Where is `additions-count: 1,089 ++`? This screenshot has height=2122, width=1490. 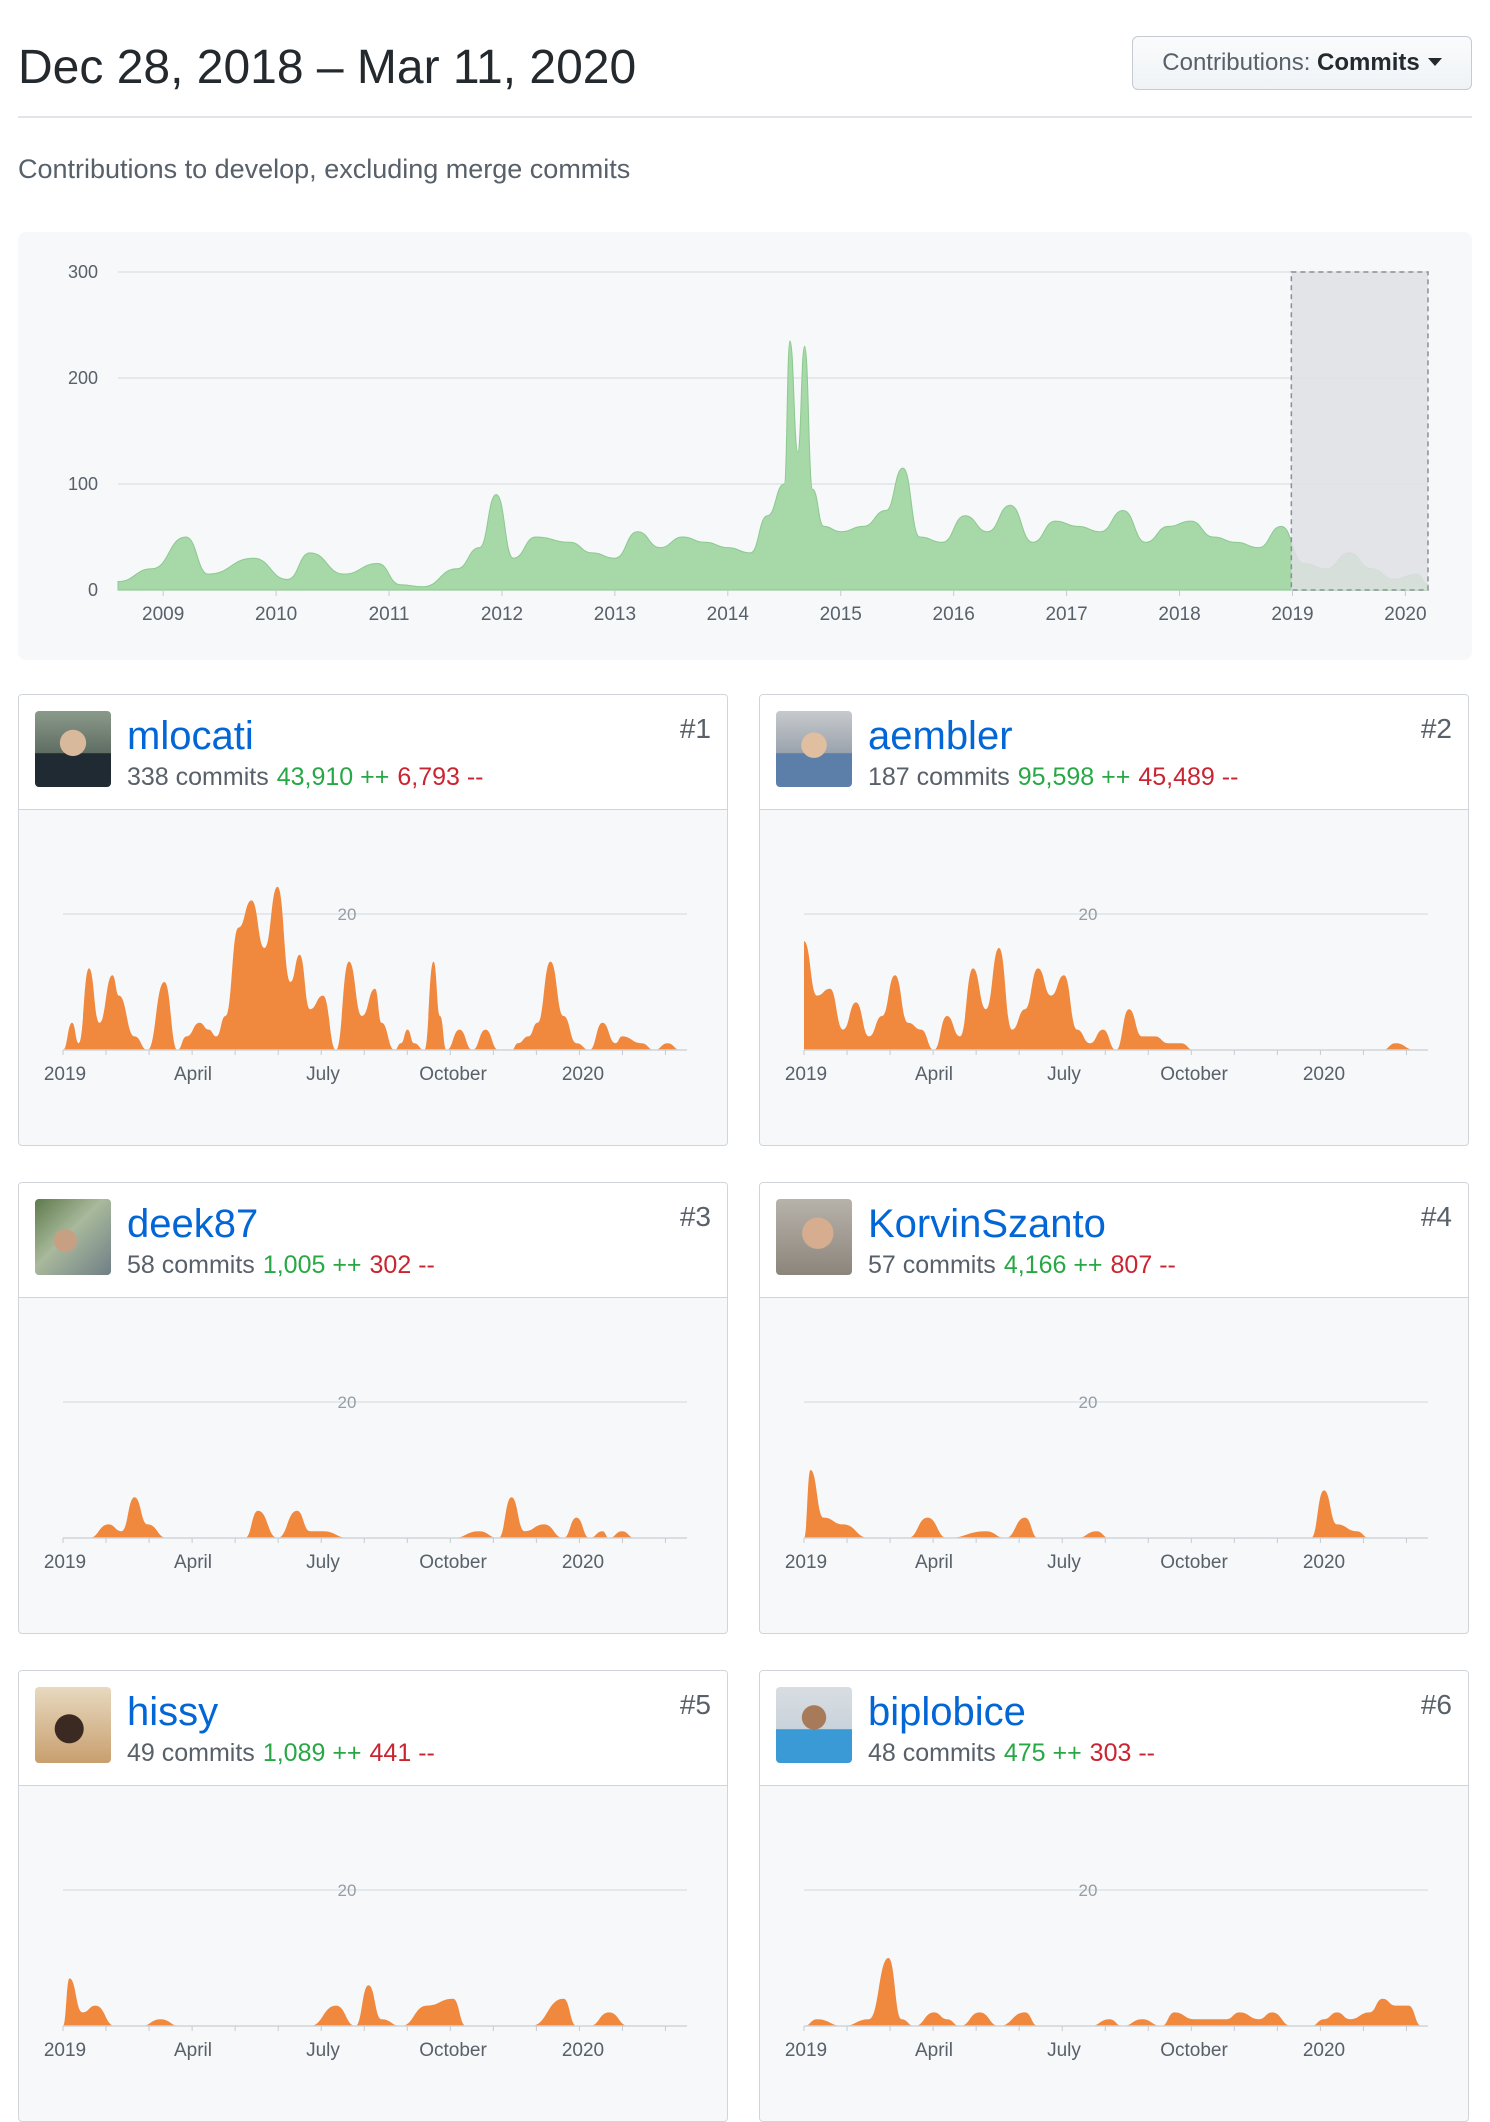 additions-count: 1,089 ++ is located at coordinates (312, 1753).